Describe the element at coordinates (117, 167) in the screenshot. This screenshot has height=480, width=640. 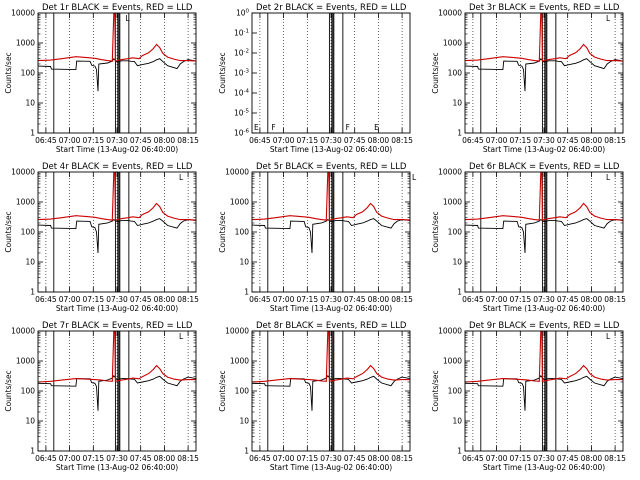
I see `panel-title: Det 4r BLACK = Events, RED = LLD` at that location.